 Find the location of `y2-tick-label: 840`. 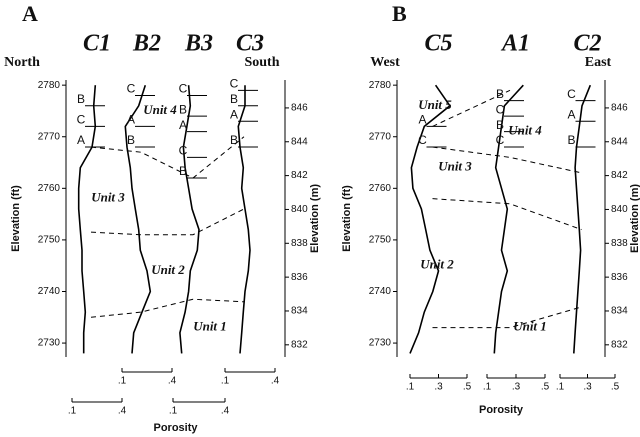

y2-tick-label: 840 is located at coordinates (299, 209).